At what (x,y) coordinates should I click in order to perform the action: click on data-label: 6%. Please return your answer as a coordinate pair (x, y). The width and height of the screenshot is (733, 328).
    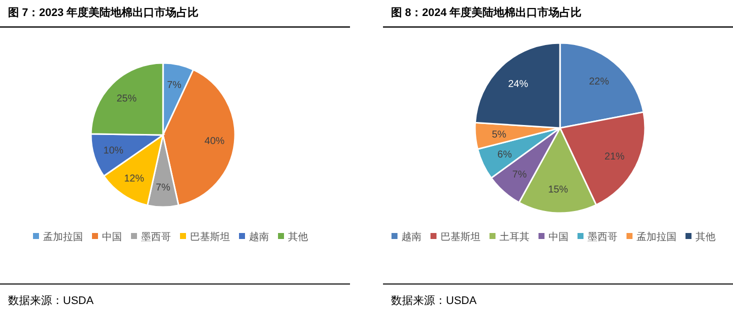
    Looking at the image, I should click on (504, 155).